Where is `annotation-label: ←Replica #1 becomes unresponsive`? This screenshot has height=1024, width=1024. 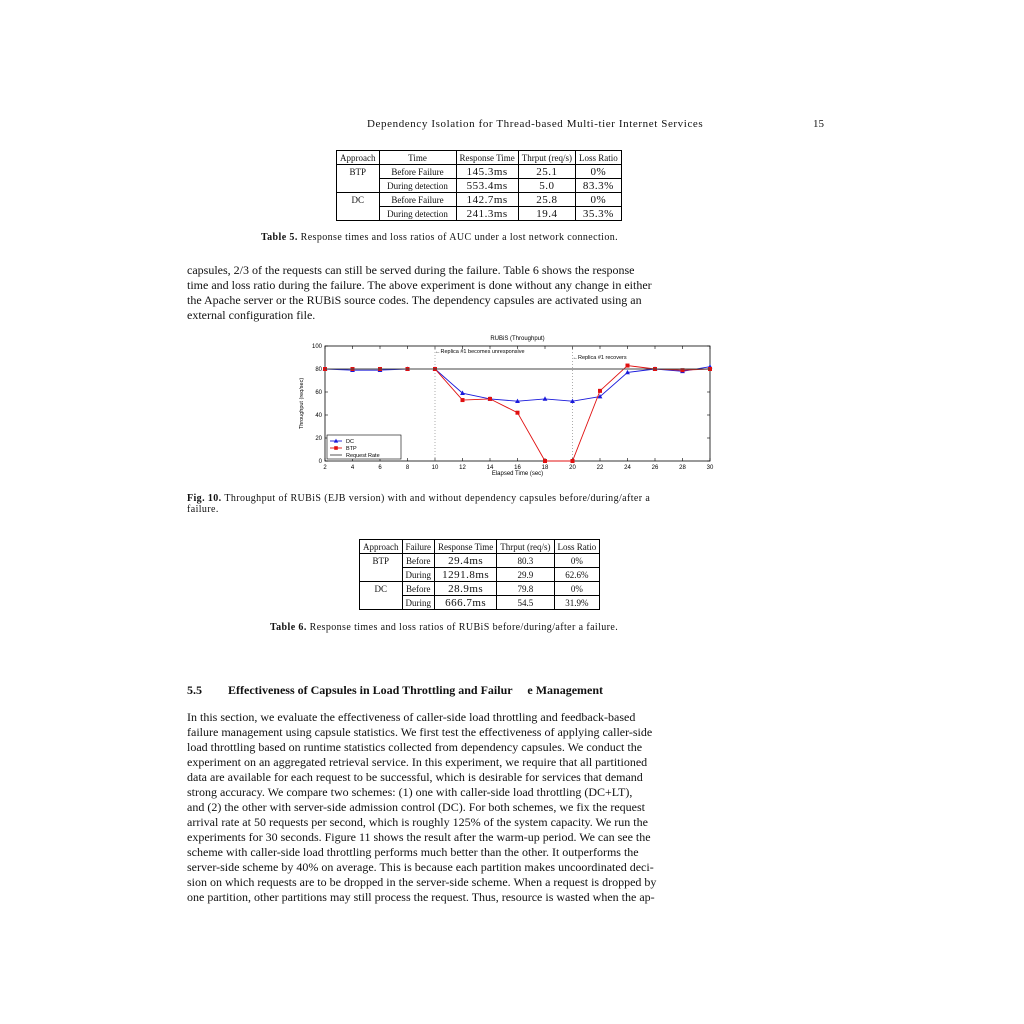 annotation-label: ←Replica #1 becomes unresponsive is located at coordinates (480, 352).